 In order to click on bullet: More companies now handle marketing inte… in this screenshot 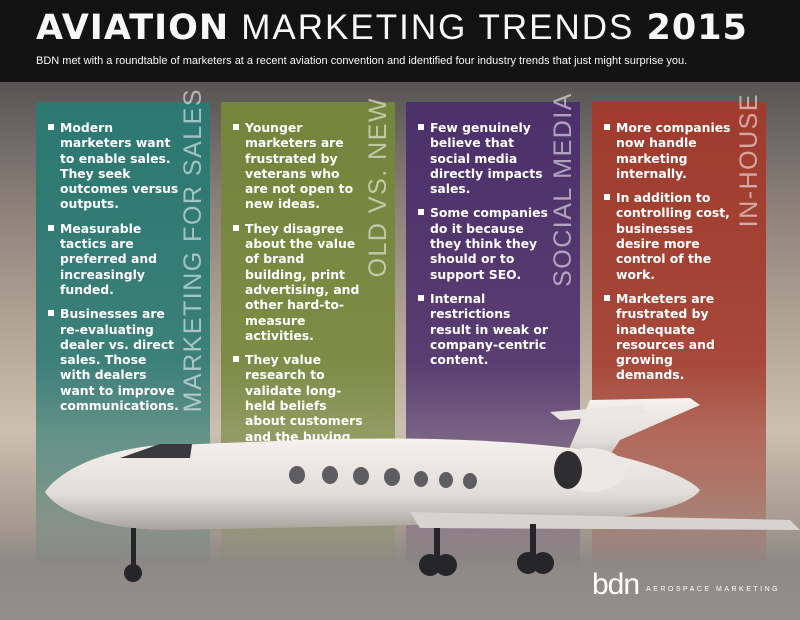, I will do `click(670, 150)`.